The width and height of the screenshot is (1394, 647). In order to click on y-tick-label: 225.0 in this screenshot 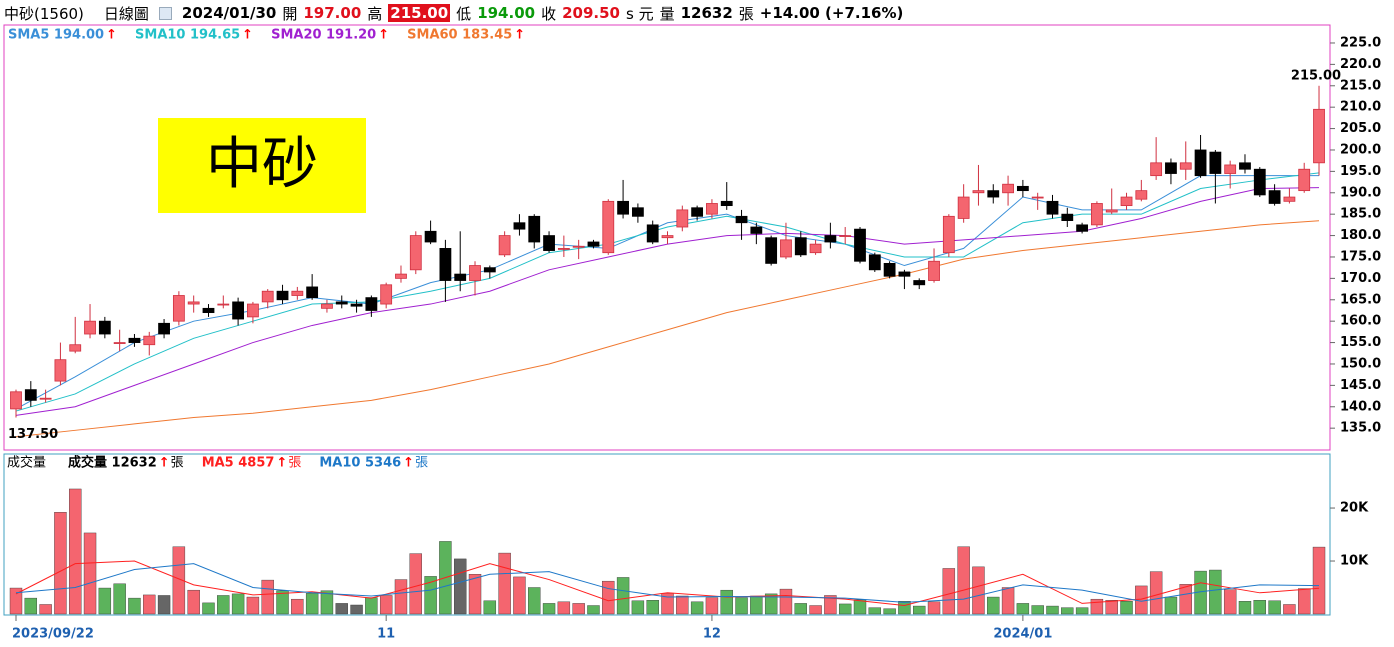, I will do `click(1360, 42)`.